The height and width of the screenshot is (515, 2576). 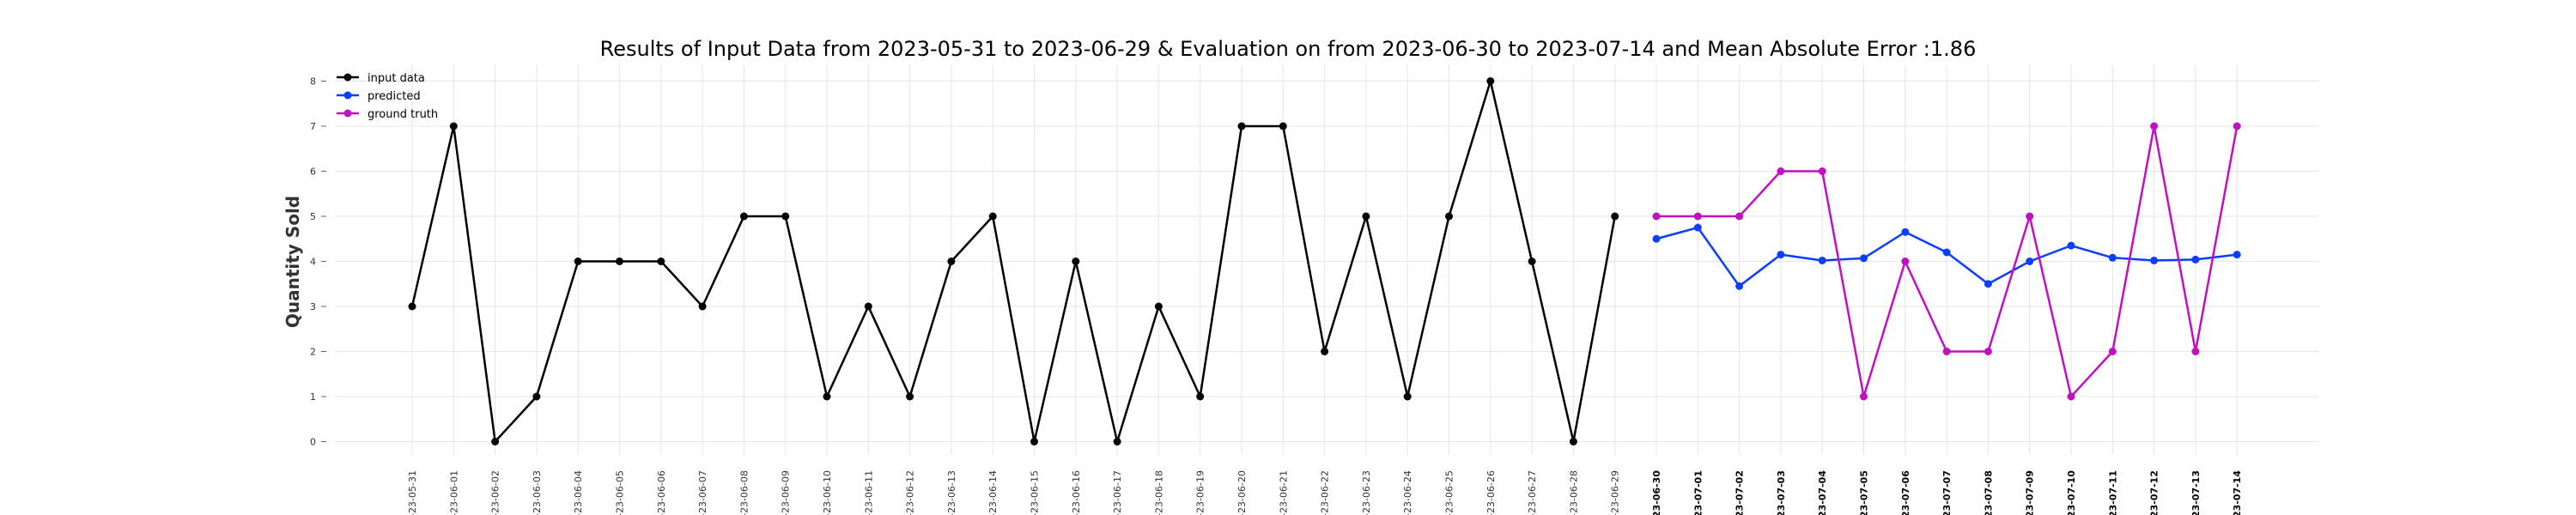 What do you see at coordinates (744, 492) in the screenshot?
I see `x-tick-label: -23-06-08` at bounding box center [744, 492].